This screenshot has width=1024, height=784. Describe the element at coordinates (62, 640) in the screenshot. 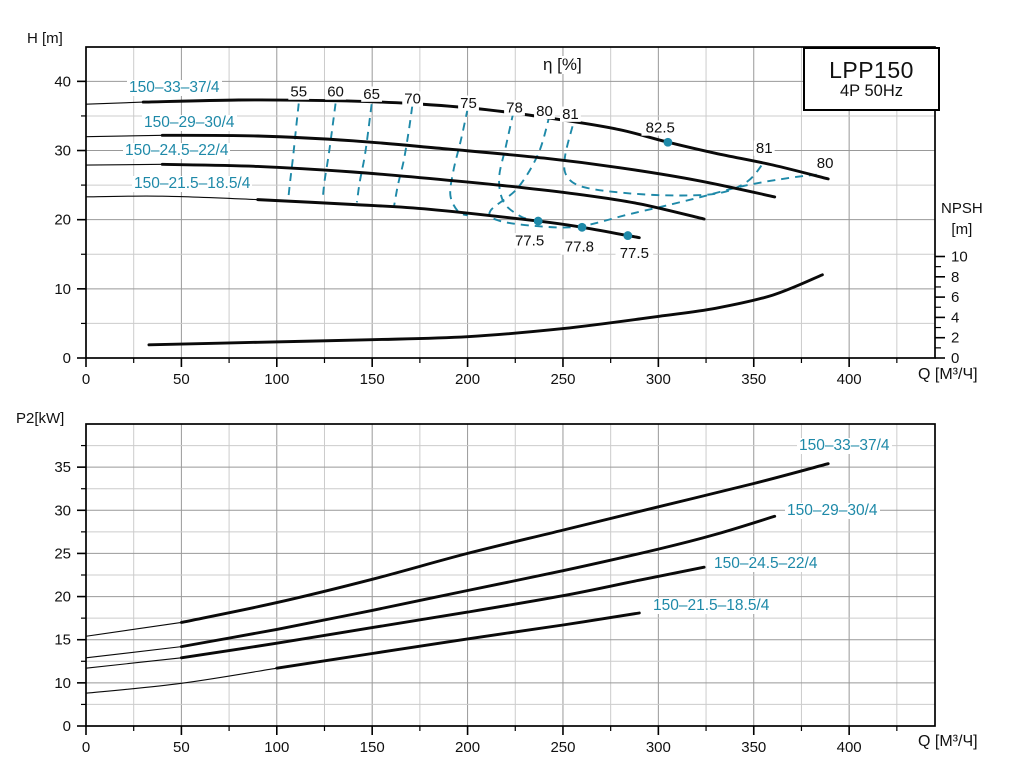

I see `y-tick-label: 15` at that location.